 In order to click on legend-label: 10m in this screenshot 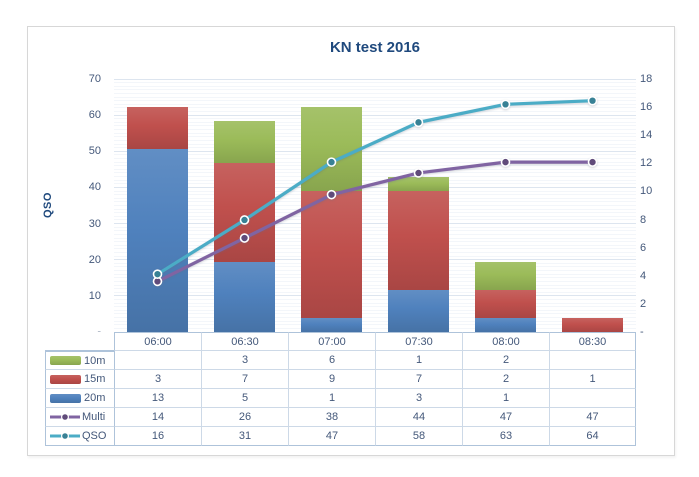, I will do `click(95, 360)`.